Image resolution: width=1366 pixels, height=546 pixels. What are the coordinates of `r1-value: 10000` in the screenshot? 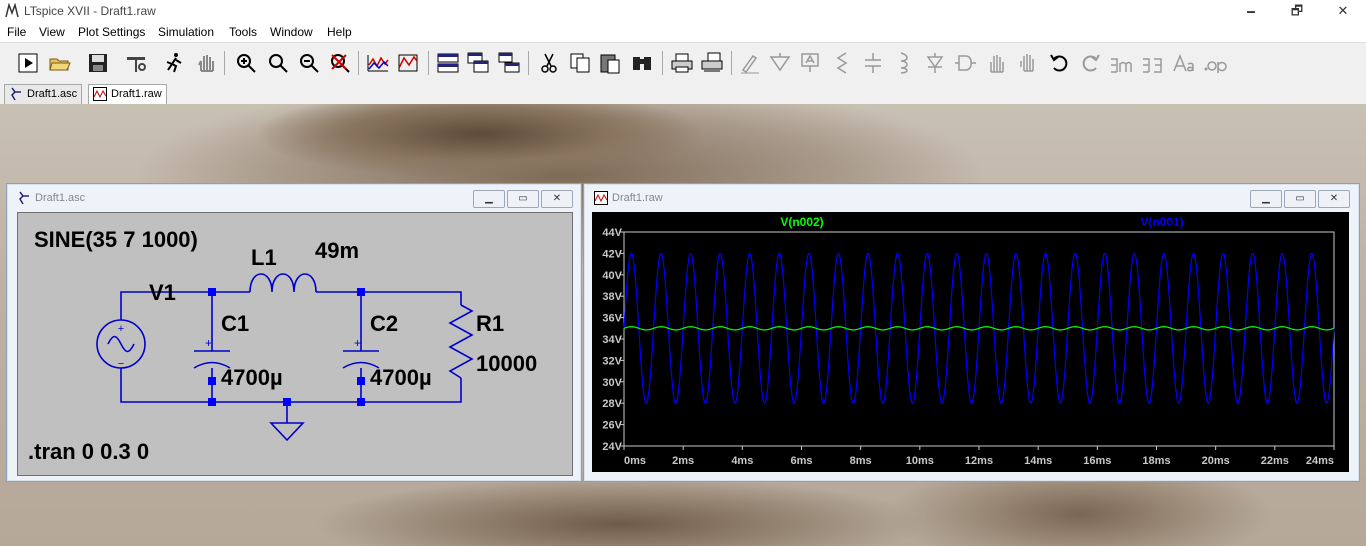 It's located at (506, 363).